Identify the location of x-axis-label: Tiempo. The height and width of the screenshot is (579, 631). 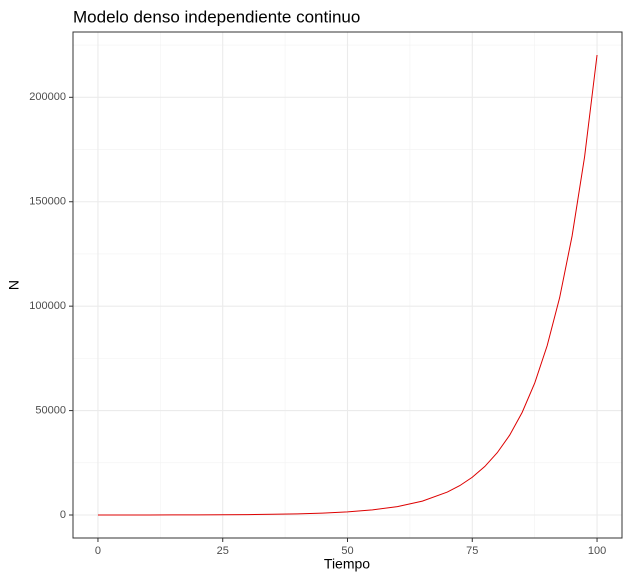
(347, 564).